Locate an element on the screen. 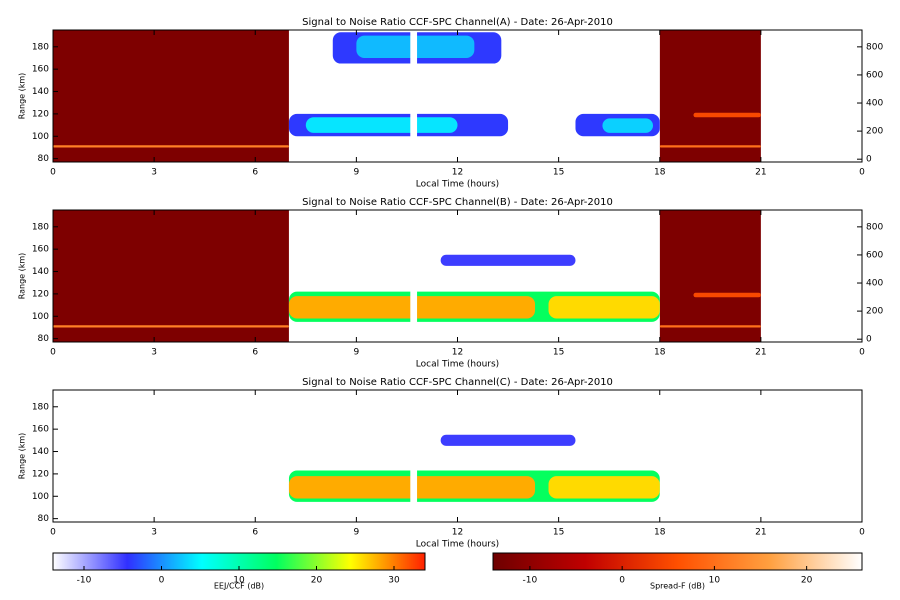  colorbar-label: EEJ/CCF (dB) is located at coordinates (239, 586).